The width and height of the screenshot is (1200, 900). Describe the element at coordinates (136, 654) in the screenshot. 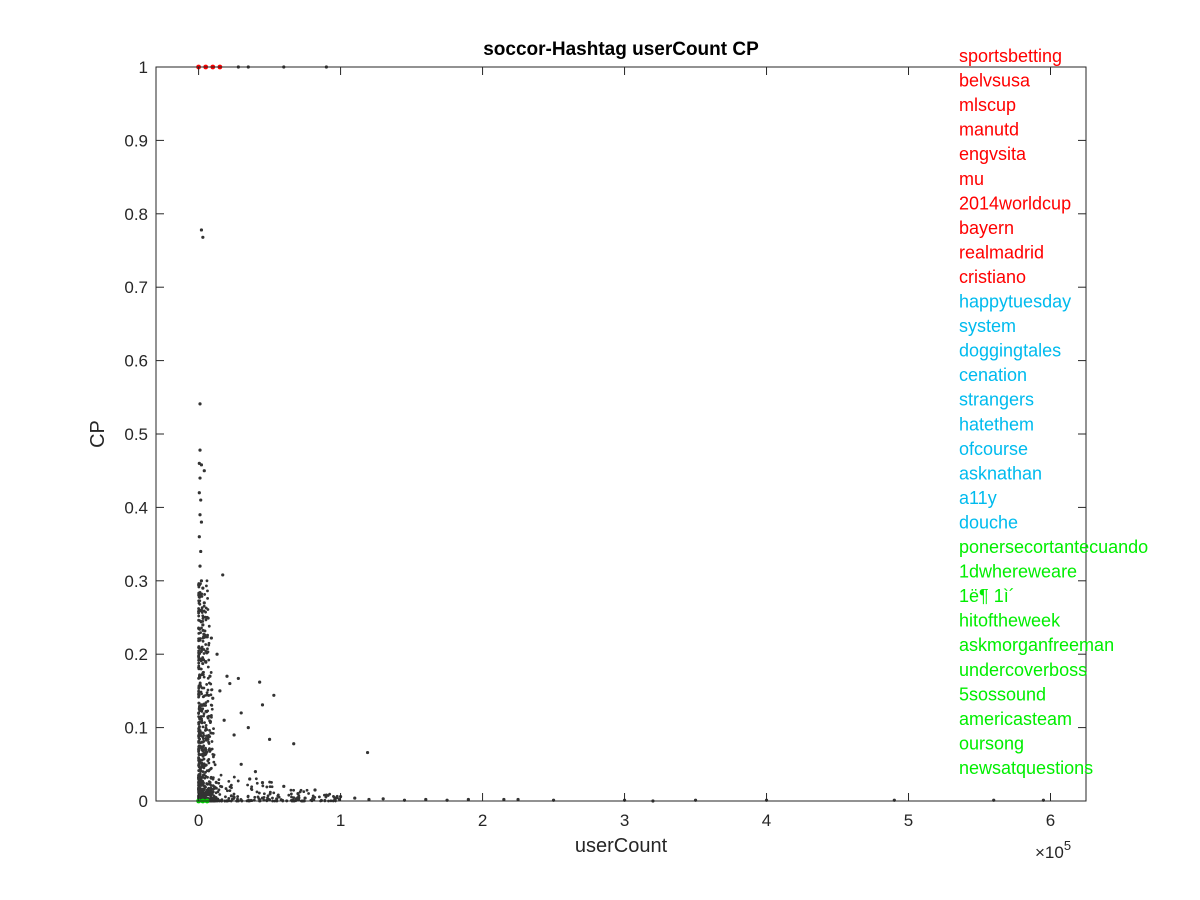

I see `y-tick-label: 0.2` at that location.